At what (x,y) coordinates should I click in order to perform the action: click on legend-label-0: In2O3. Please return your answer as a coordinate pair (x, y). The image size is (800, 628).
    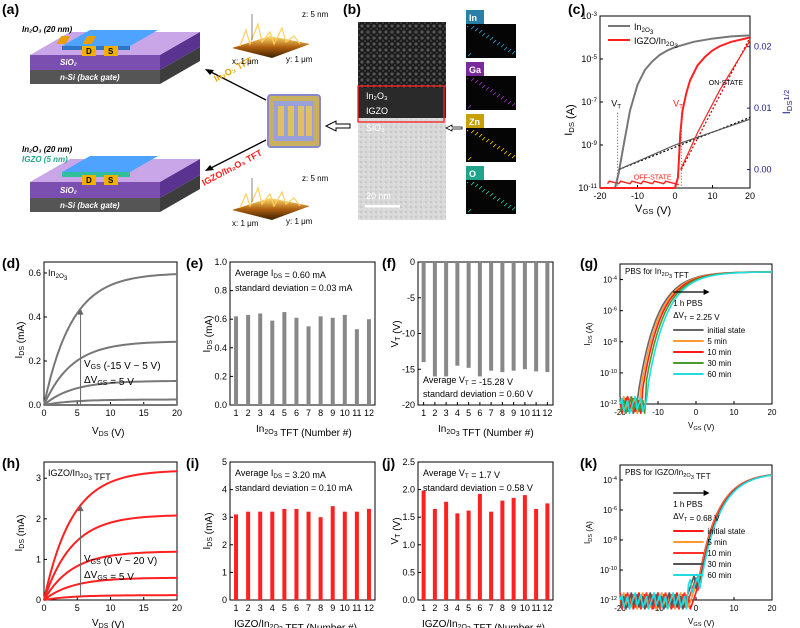
    Looking at the image, I should click on (644, 29).